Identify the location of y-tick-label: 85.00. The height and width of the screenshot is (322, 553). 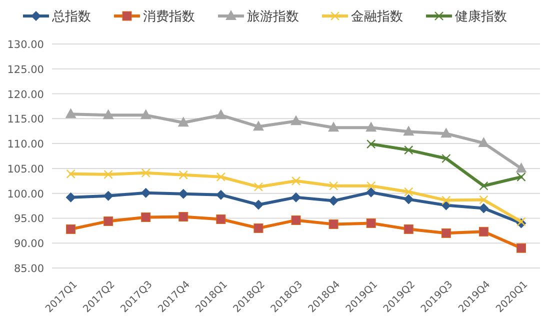
(29, 269).